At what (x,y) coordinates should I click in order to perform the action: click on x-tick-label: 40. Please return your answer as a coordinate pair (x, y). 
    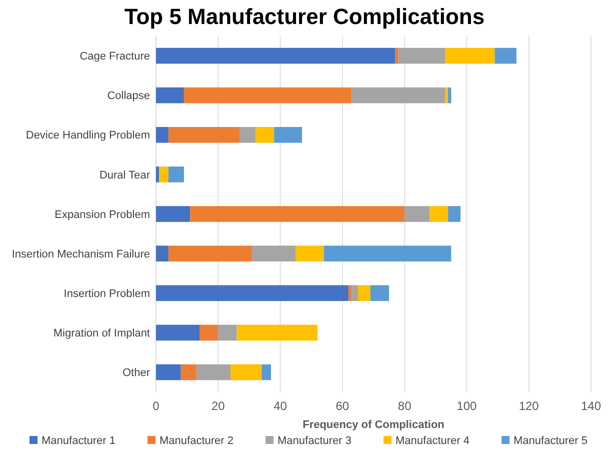
    Looking at the image, I should click on (281, 406).